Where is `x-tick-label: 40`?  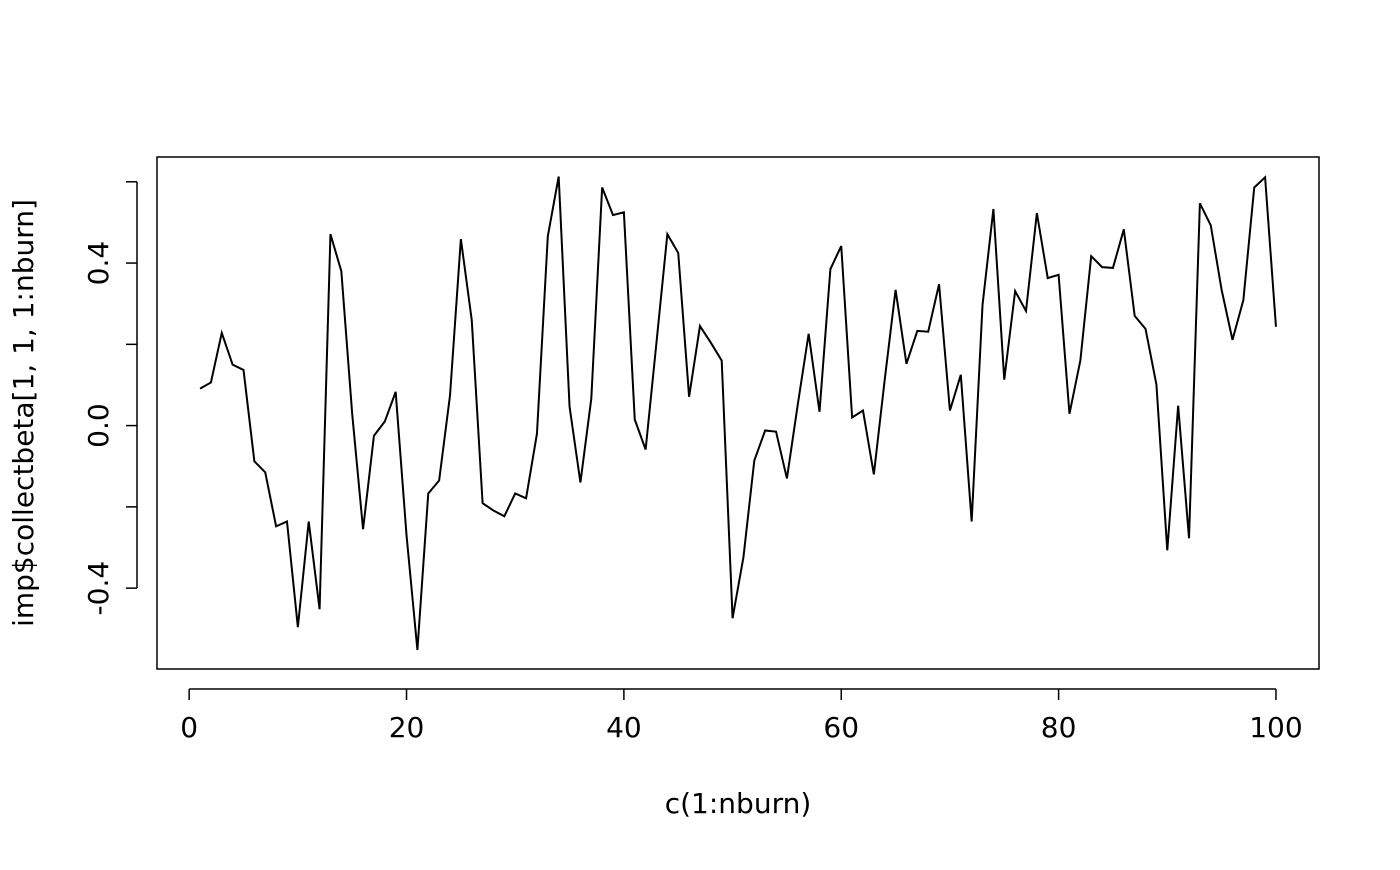
x-tick-label: 40 is located at coordinates (624, 727).